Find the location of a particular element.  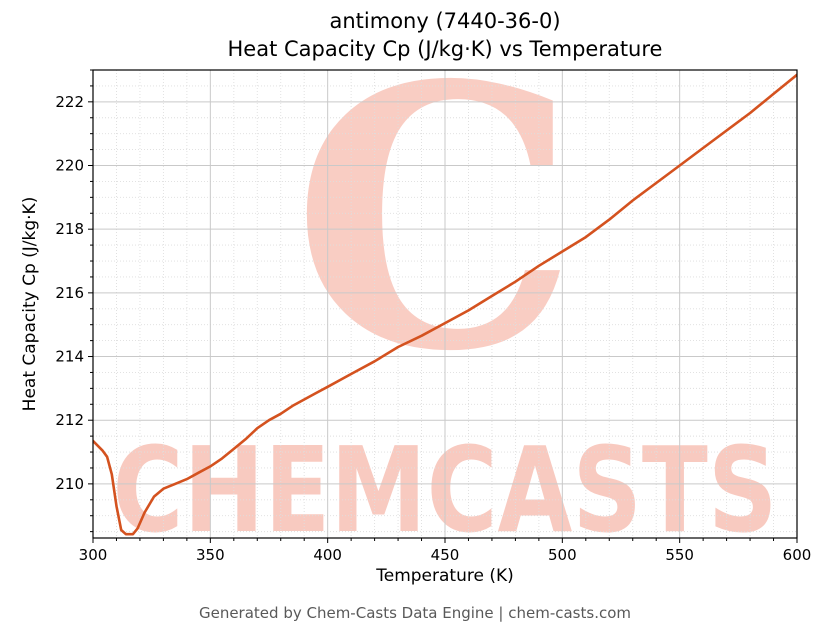

y-tick-label: 214 is located at coordinates (69, 357).